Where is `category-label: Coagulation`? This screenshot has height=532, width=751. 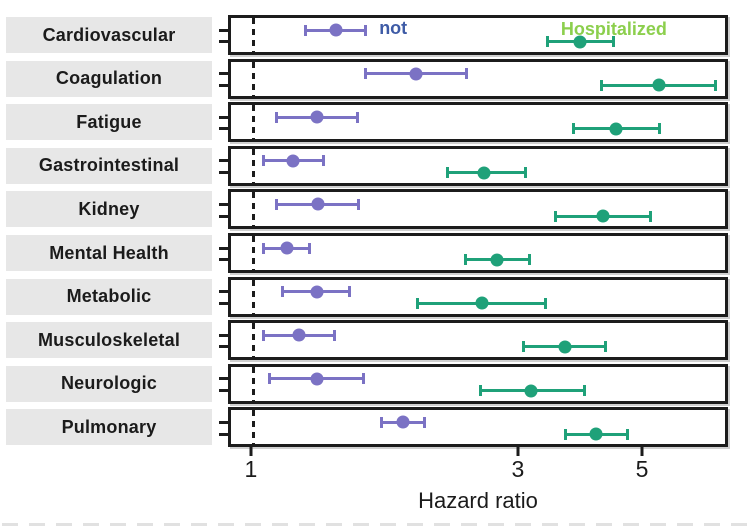
category-label: Coagulation is located at coordinates (109, 78).